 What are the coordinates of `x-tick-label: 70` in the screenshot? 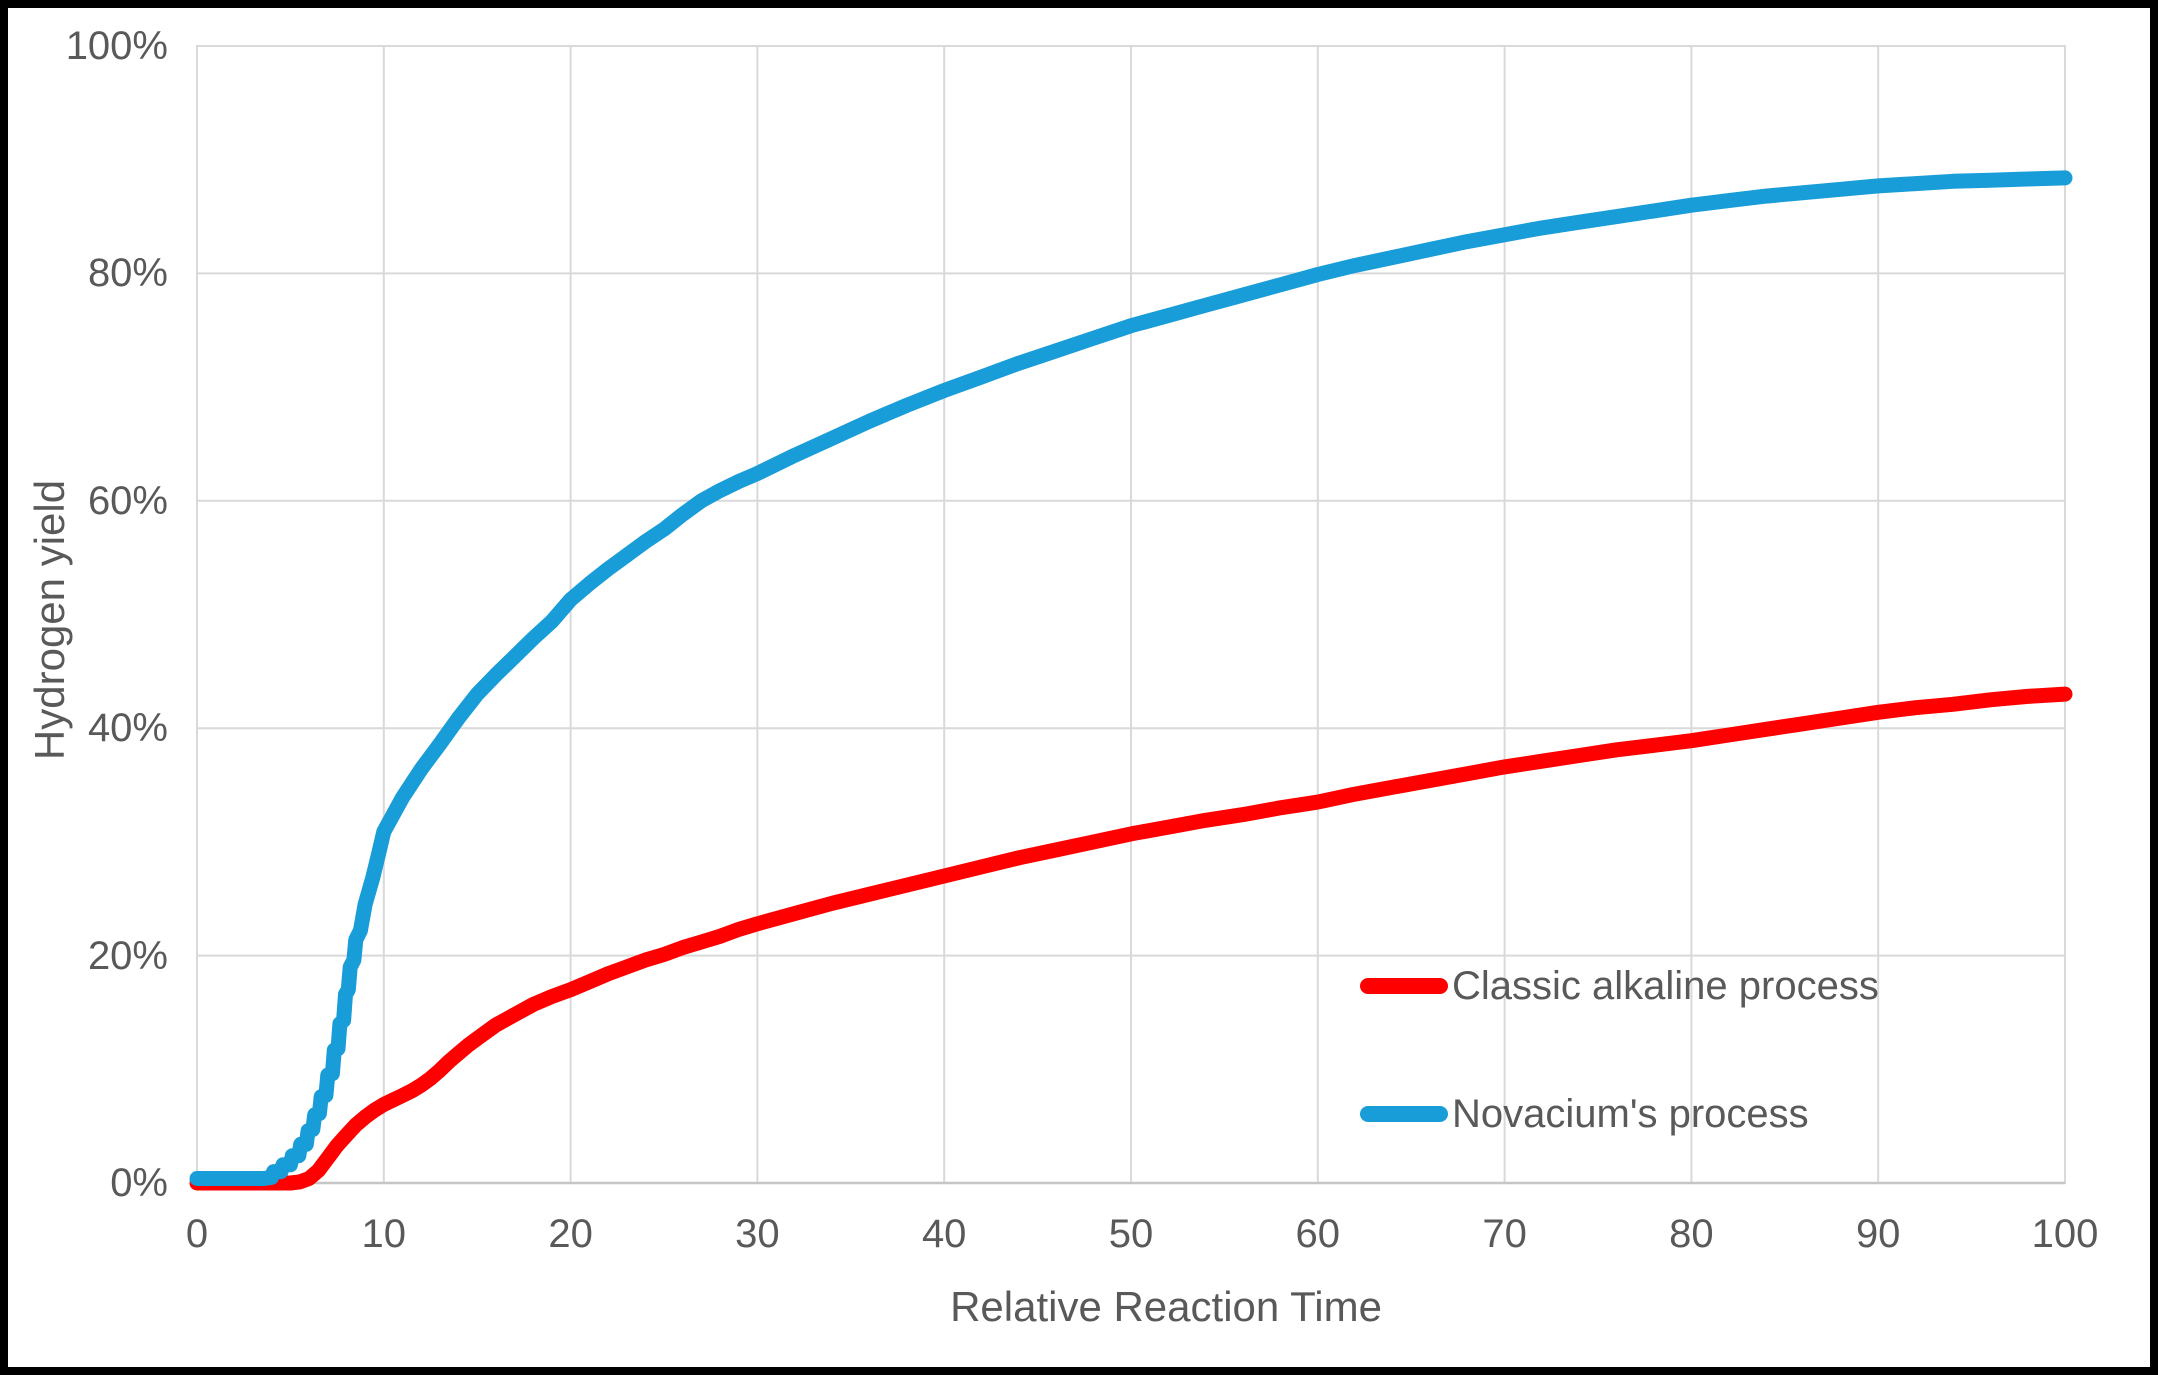 It's located at (1504, 1234).